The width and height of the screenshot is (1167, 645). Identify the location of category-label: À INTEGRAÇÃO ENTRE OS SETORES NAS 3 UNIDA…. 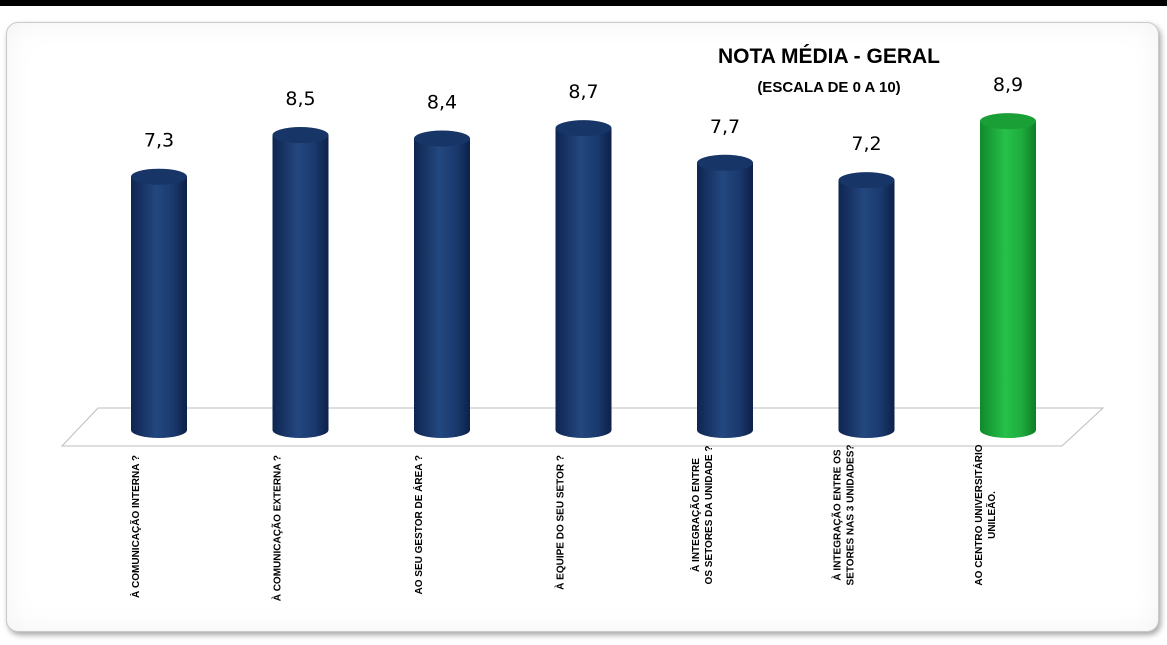
(844, 515).